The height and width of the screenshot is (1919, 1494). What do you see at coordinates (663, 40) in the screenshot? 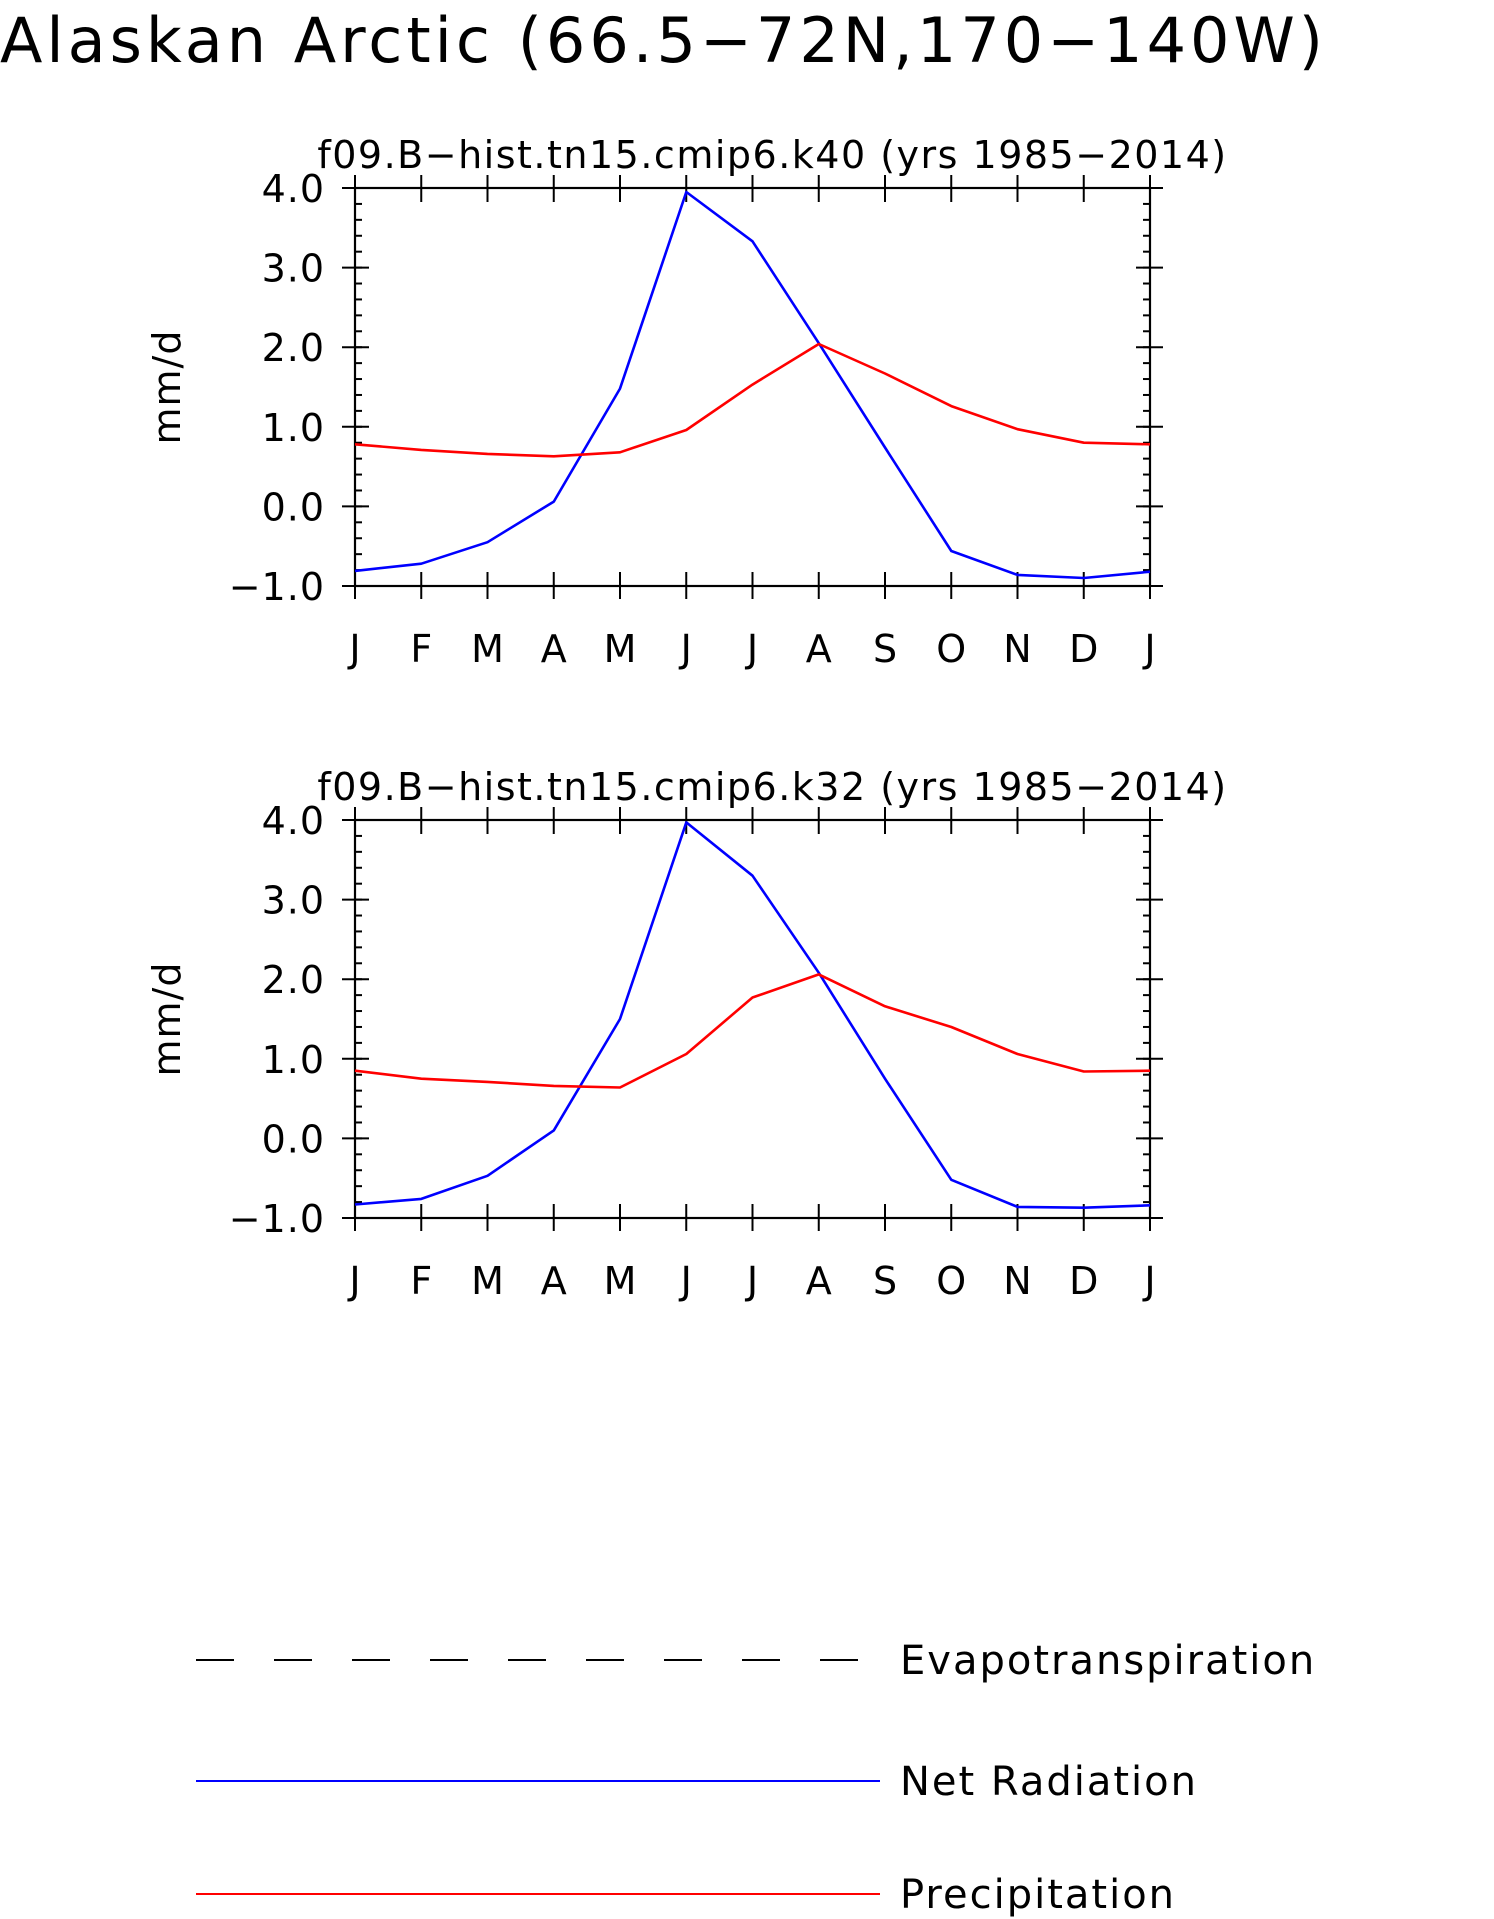
I see `main-title: Alaskan Arctic (66.5−72N,170−140W)` at bounding box center [663, 40].